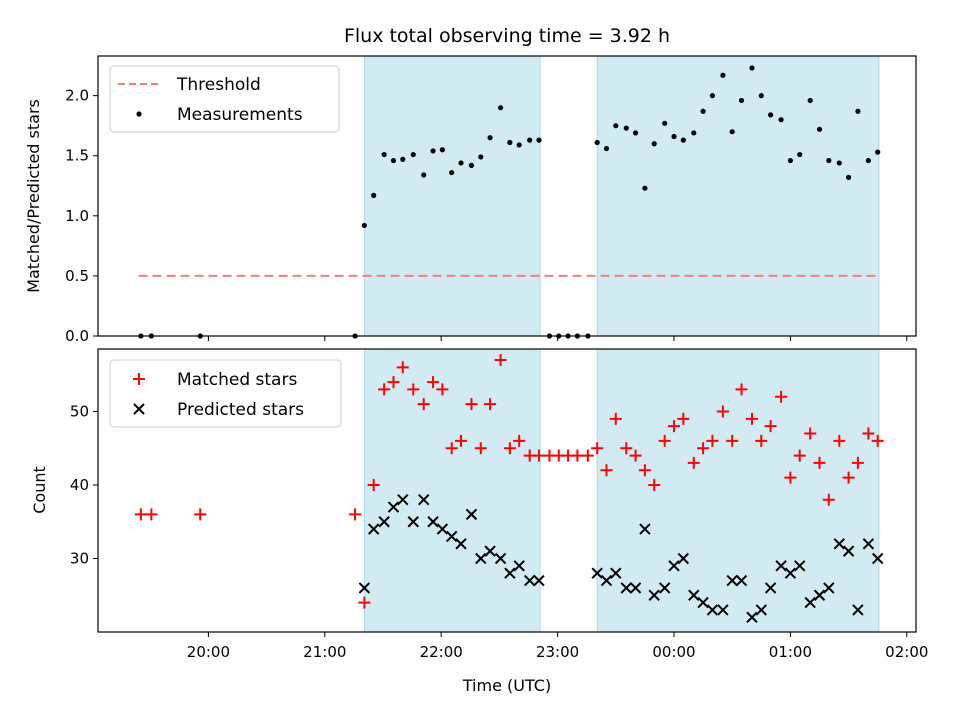 This screenshot has width=960, height=720. I want to click on ratio-ytick-label-3: 1.5, so click(77, 156).